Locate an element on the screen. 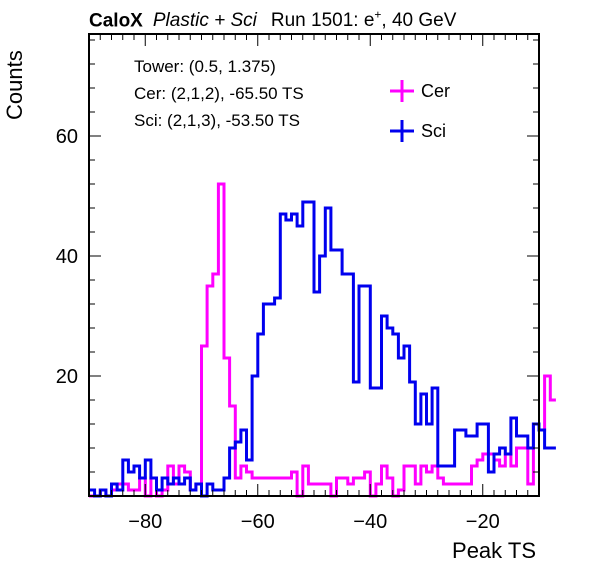 This screenshot has width=596, height=572. x-tick-label: −80 is located at coordinates (145, 522).